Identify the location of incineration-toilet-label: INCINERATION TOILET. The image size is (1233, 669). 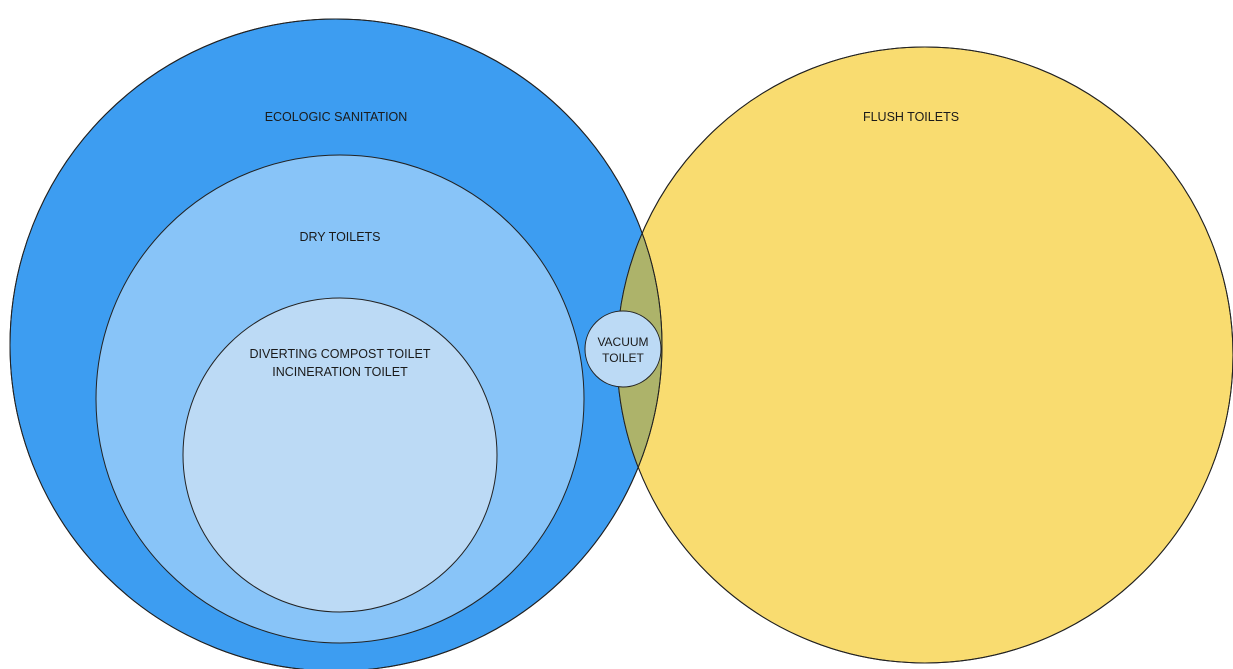
(340, 372).